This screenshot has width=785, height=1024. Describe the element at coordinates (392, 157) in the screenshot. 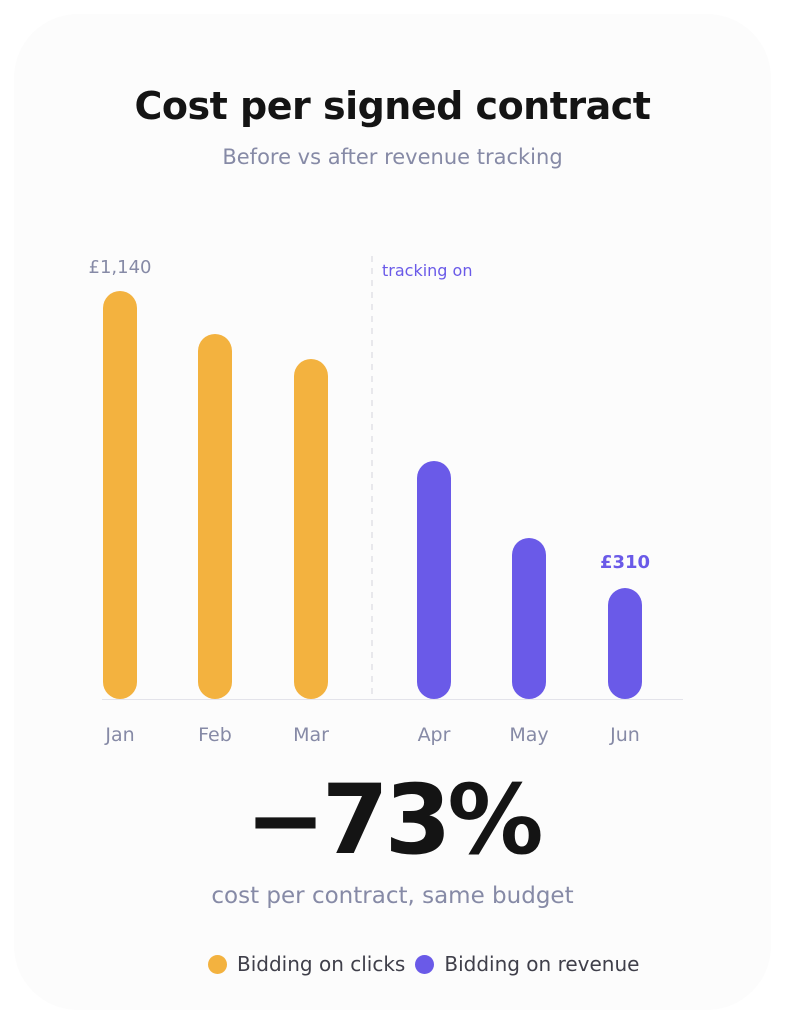

I see `chart-subtitle: Before vs after revenue tracking` at that location.